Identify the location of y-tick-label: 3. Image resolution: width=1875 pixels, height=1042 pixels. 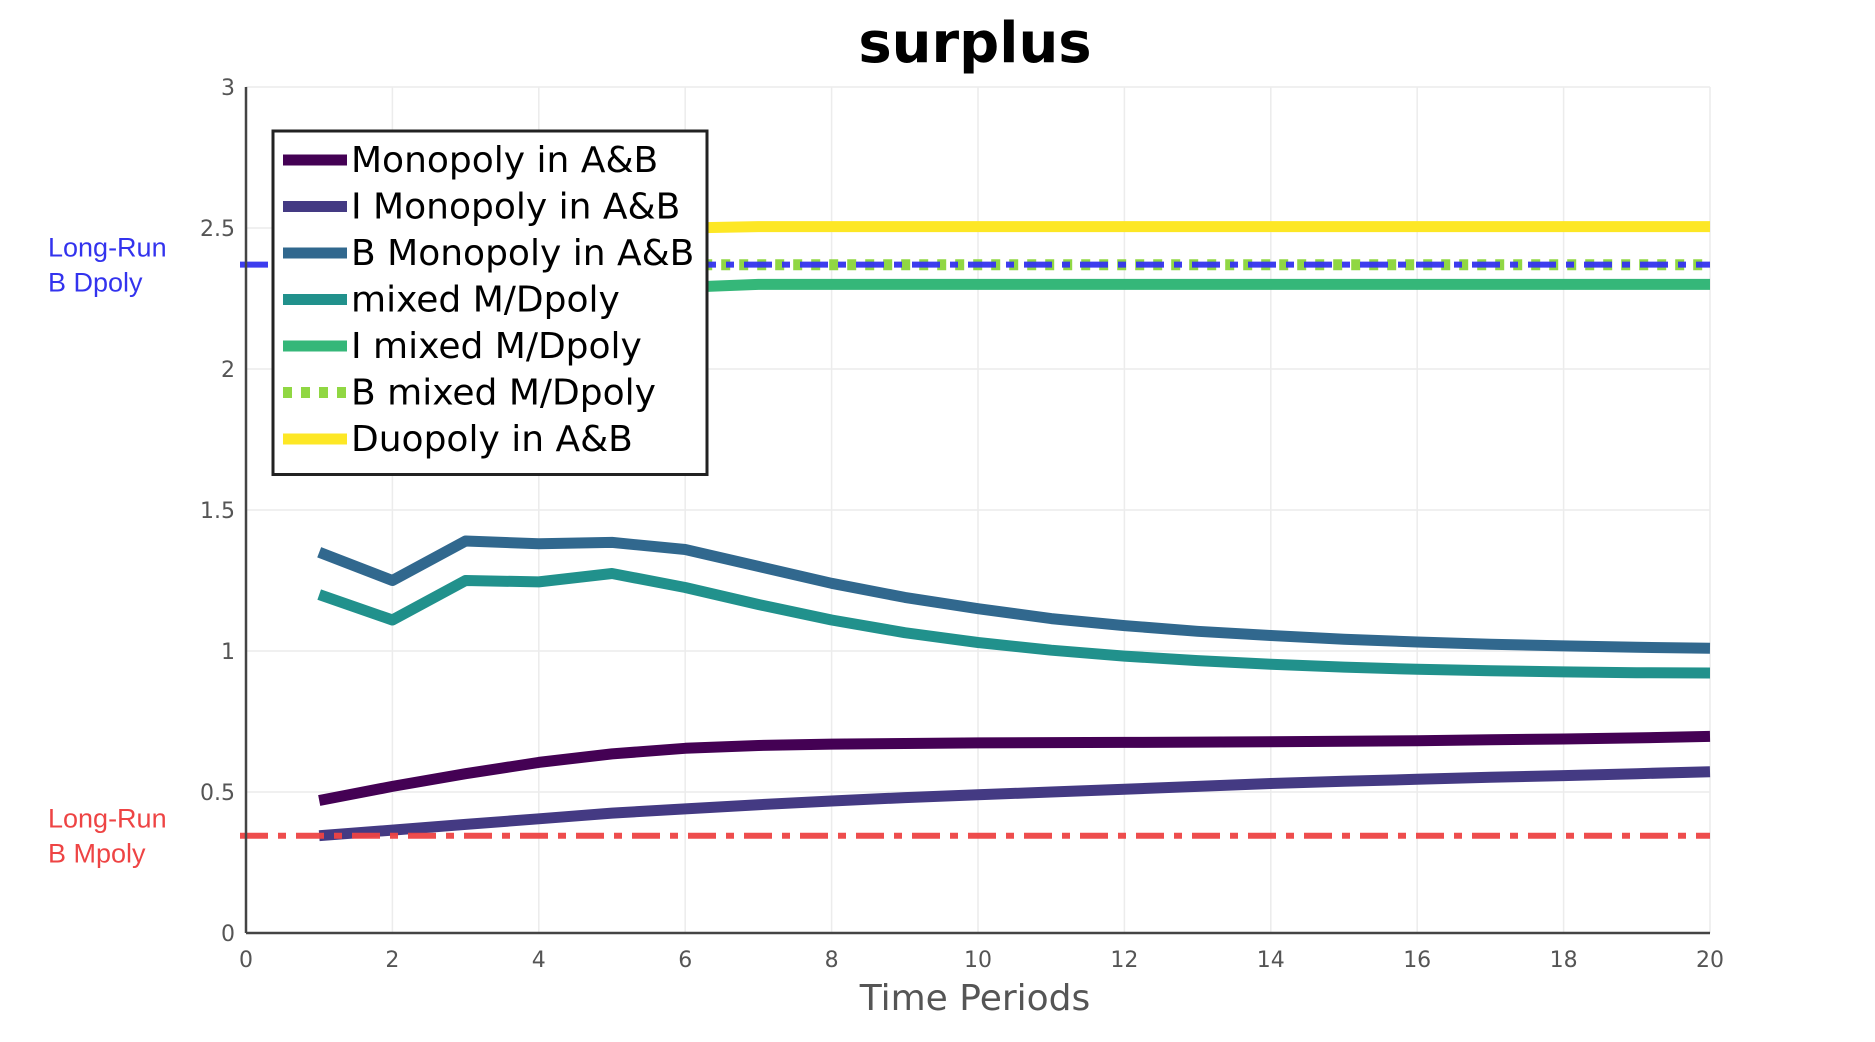
(228, 88).